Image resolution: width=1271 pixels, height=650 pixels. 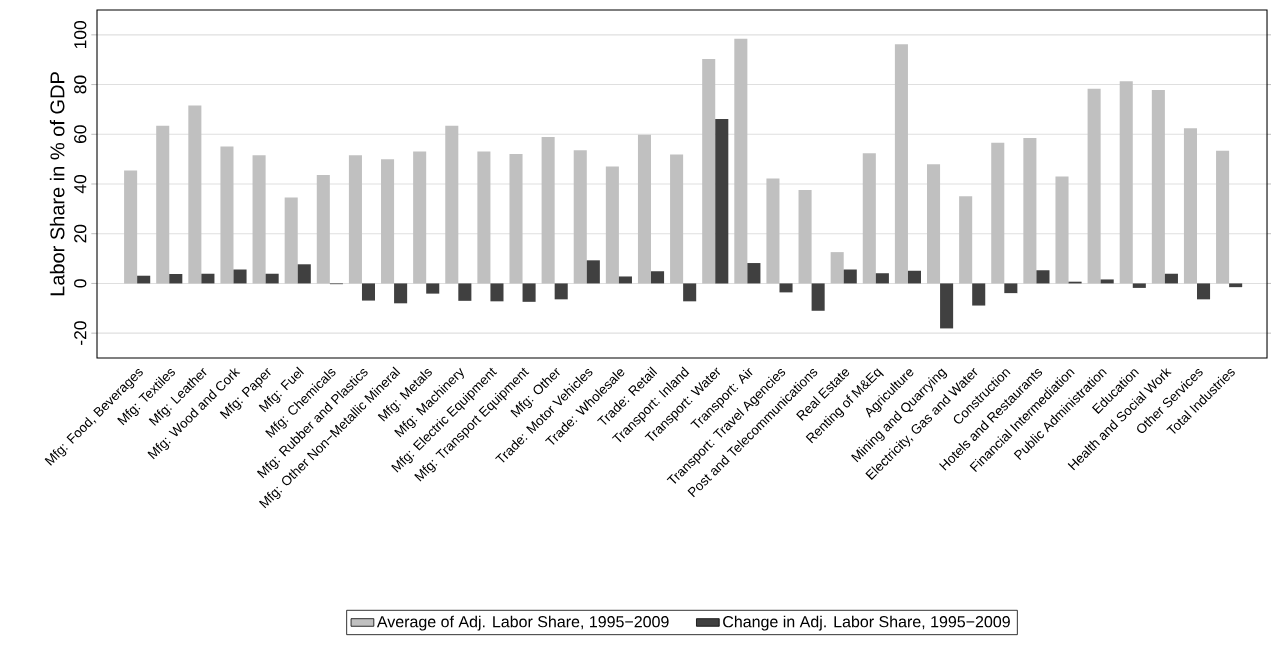 I want to click on legend-label: Average of Adj. Labor Share, 1995−2009, so click(x=522, y=623).